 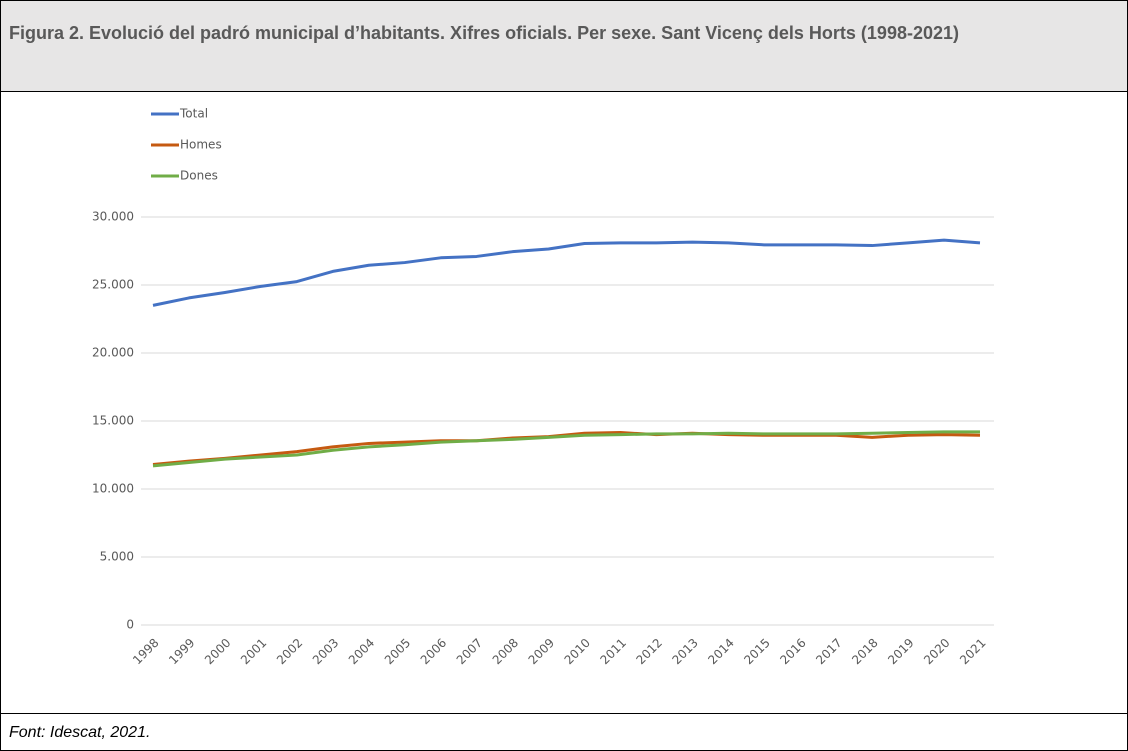 What do you see at coordinates (864, 651) in the screenshot?
I see `x-tick-label: 2018` at bounding box center [864, 651].